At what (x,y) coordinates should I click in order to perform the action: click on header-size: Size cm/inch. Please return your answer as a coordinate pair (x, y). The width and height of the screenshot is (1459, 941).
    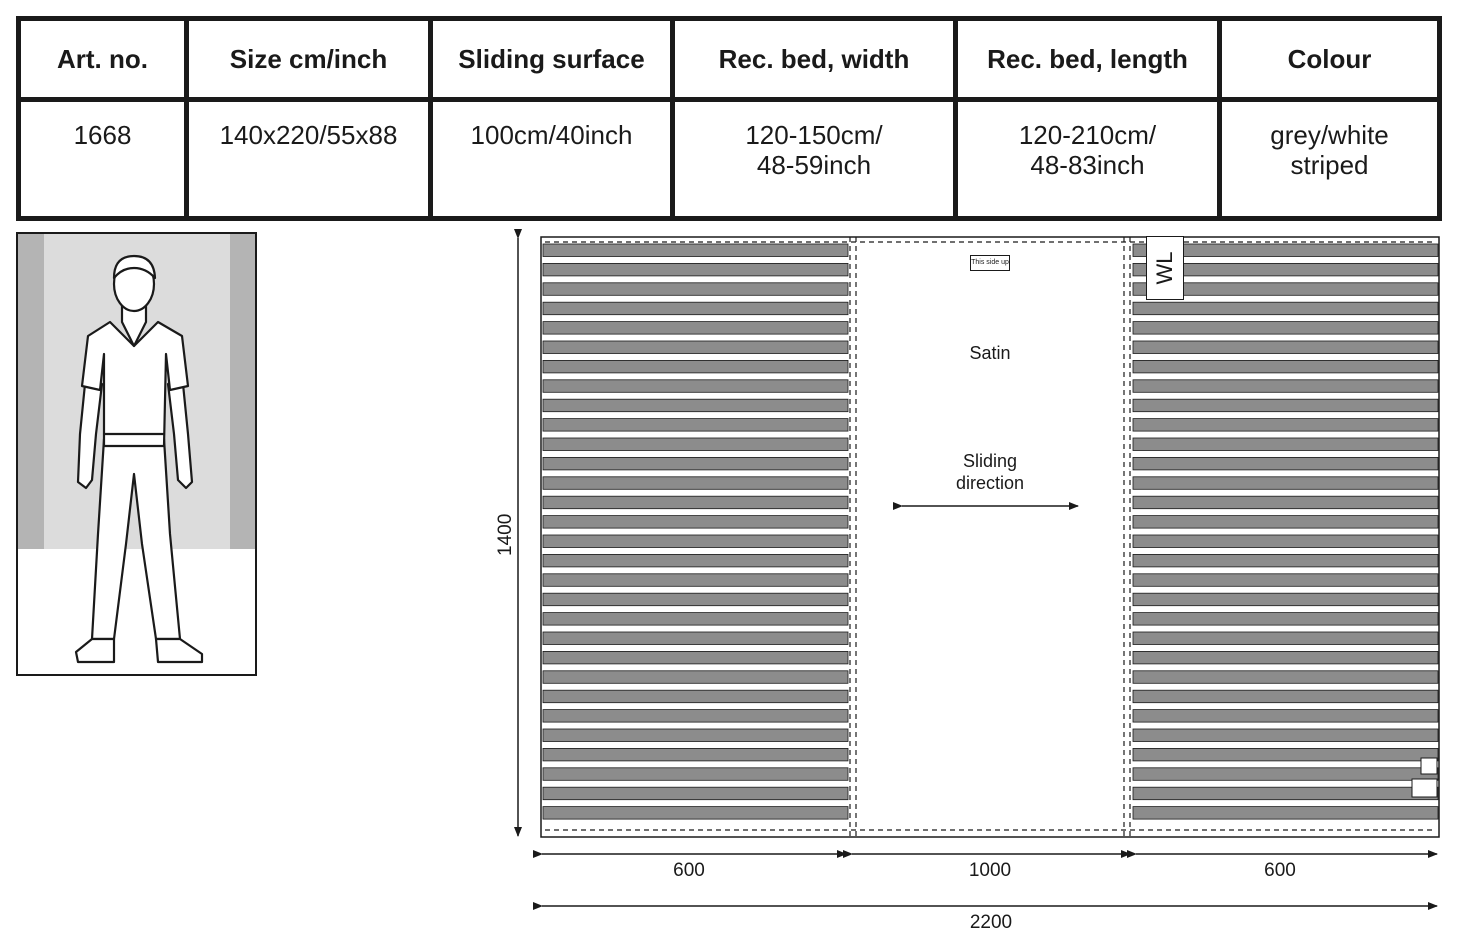
    Looking at the image, I should click on (308, 59).